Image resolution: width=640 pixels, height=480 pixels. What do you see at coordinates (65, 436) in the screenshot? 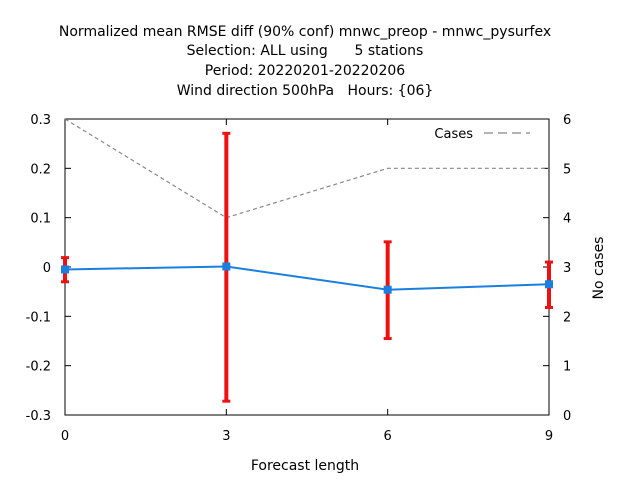
I see `x-tick-label: 0` at bounding box center [65, 436].